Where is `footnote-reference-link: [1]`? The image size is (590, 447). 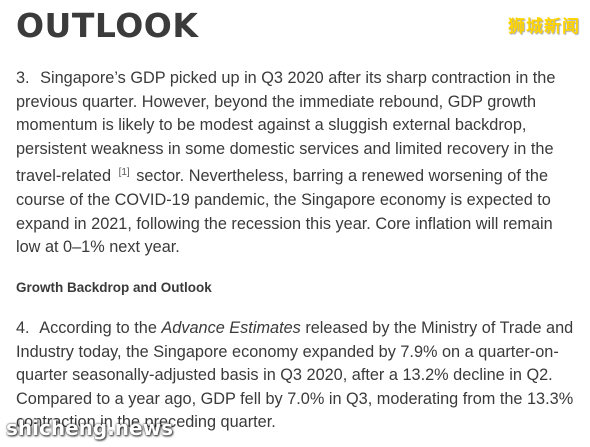
footnote-reference-link: [1] is located at coordinates (124, 173).